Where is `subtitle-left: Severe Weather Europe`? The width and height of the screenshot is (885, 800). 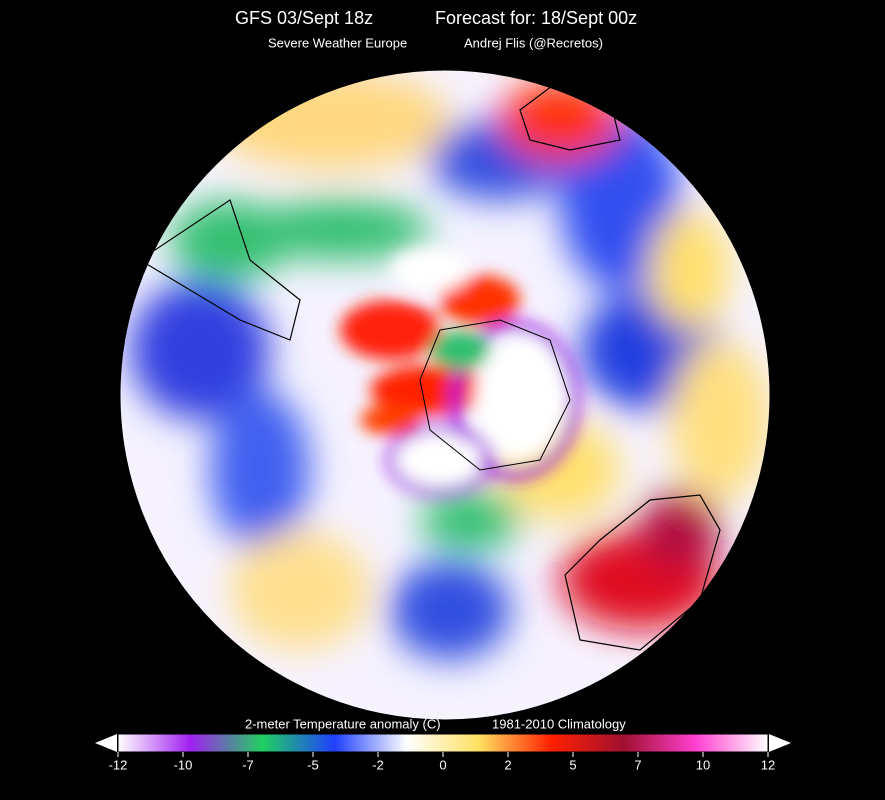 subtitle-left: Severe Weather Europe is located at coordinates (337, 42).